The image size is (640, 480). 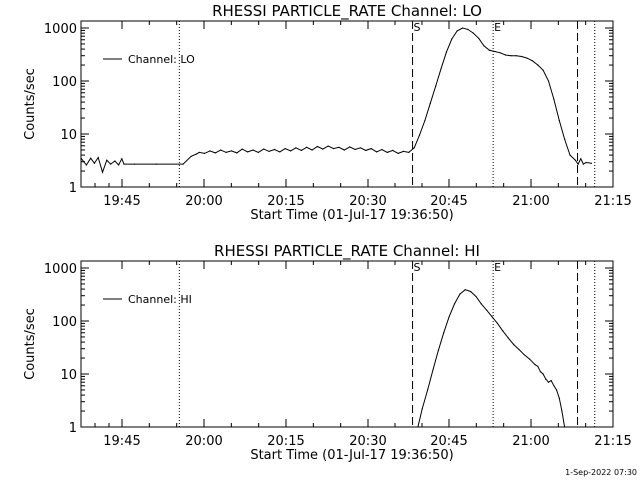 I want to click on panel1-y-tick-label: 100, so click(x=64, y=82).